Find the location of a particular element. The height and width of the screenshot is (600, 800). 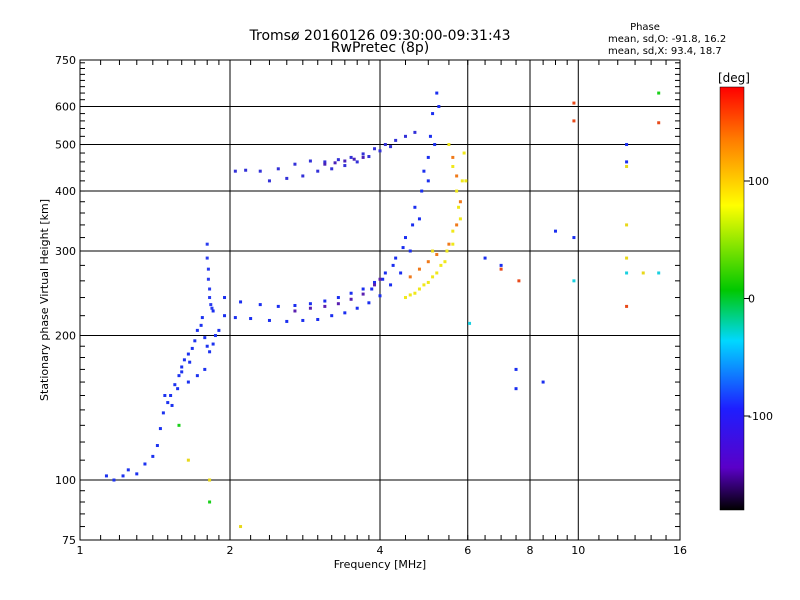

x-tick-label: 4 is located at coordinates (380, 550).